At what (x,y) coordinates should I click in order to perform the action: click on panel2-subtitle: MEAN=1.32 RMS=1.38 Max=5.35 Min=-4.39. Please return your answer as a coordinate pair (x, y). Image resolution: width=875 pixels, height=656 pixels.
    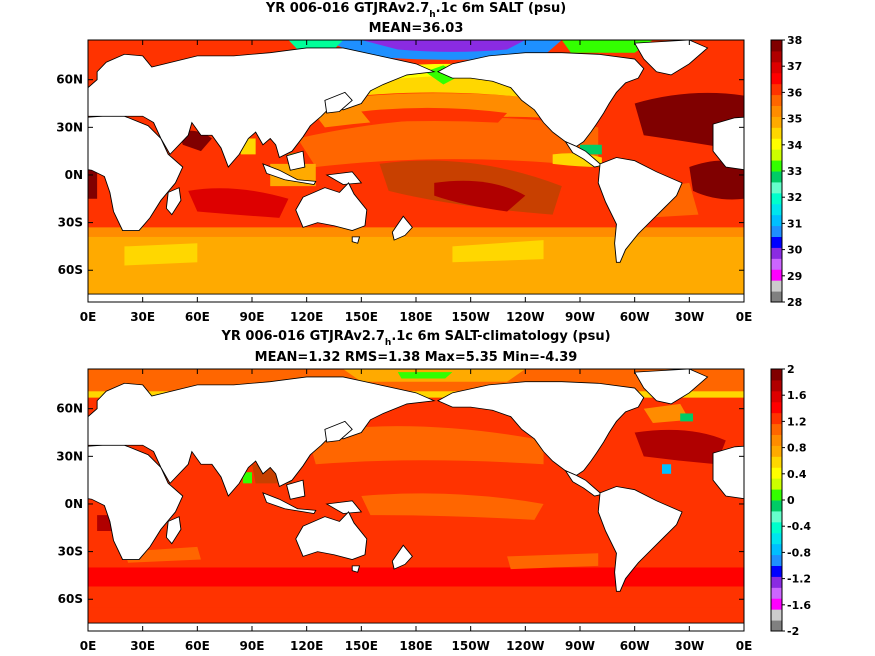
    Looking at the image, I should click on (416, 357).